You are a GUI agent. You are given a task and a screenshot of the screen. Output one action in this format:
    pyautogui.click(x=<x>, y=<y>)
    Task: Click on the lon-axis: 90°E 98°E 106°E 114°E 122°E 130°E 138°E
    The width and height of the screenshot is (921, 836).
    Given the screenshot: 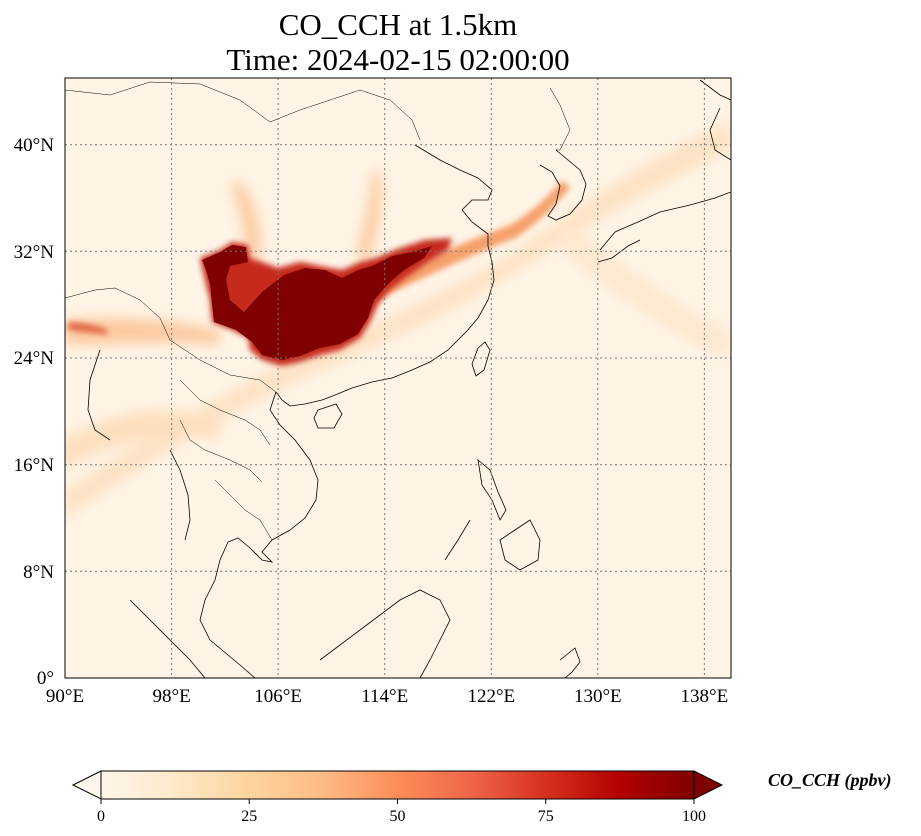 What is the action you would take?
    pyautogui.click(x=387, y=696)
    